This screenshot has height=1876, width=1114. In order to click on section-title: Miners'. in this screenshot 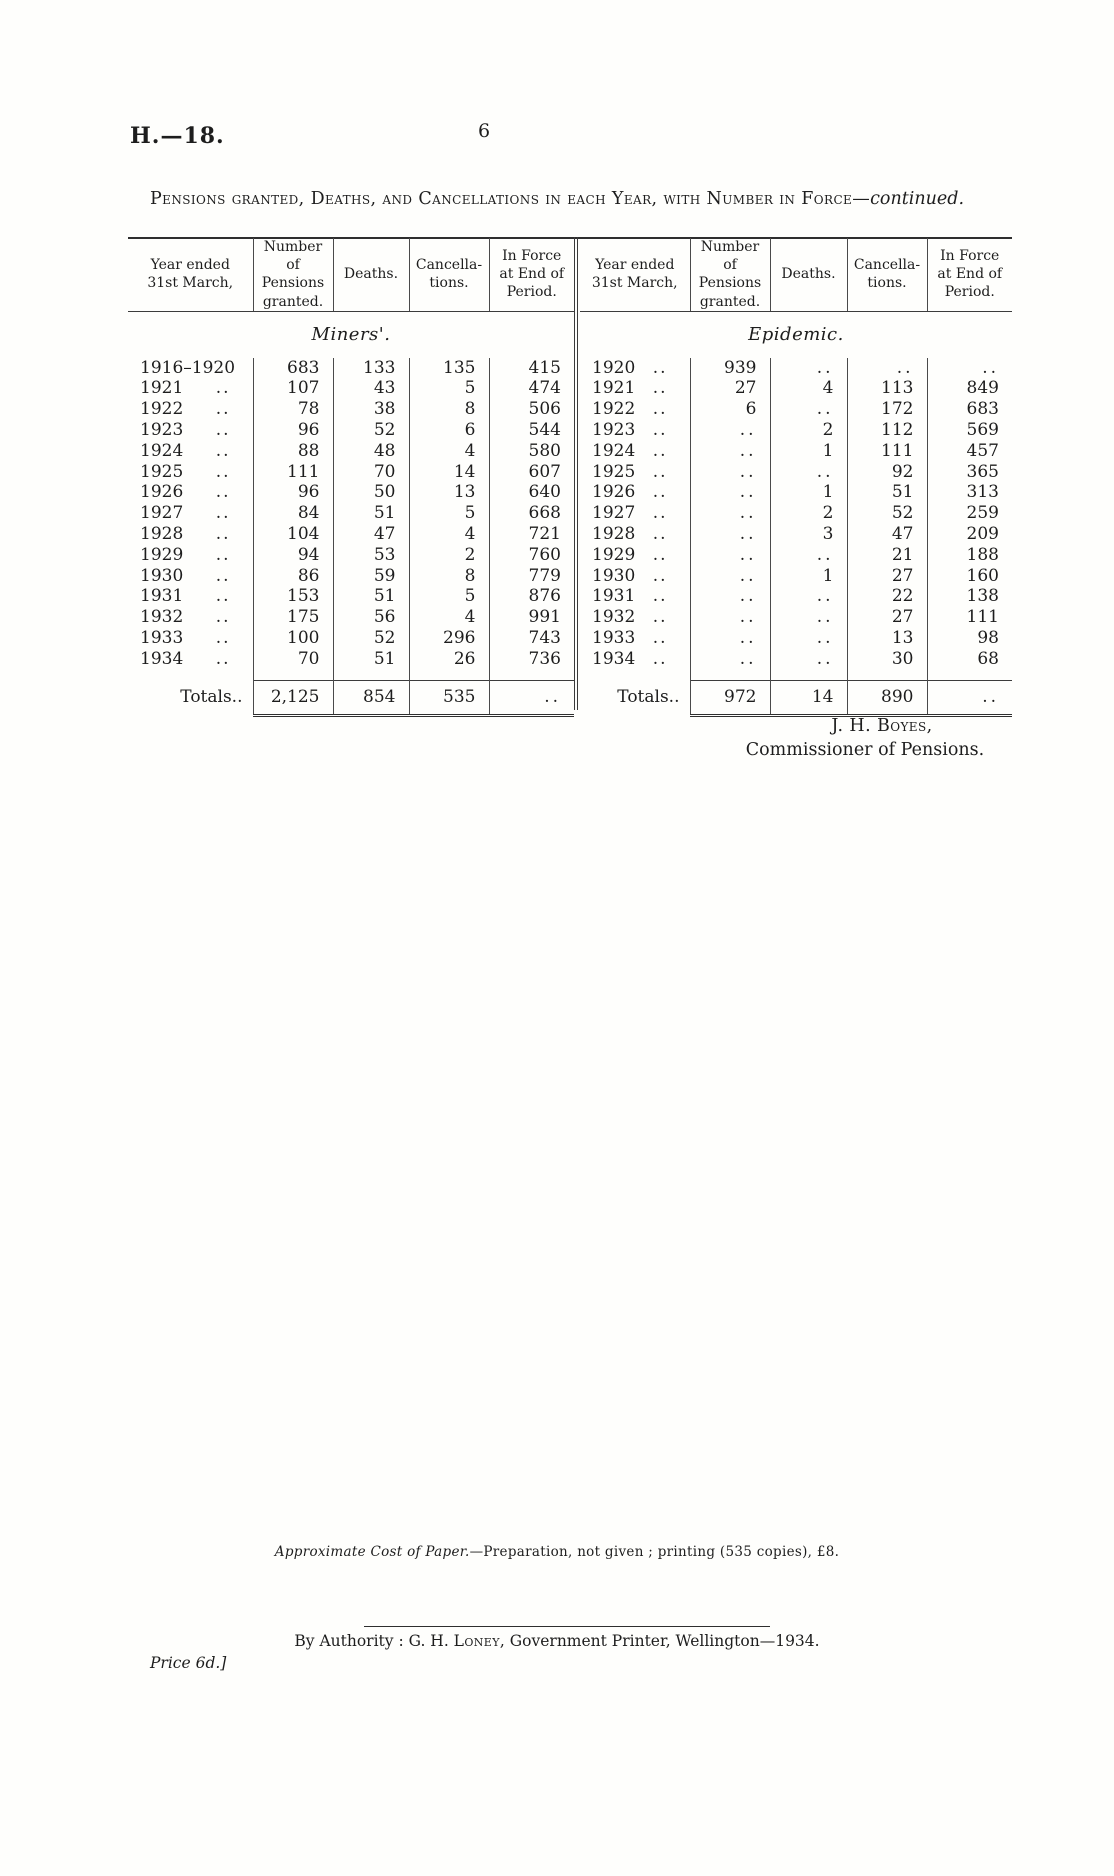, I will do `click(351, 334)`.